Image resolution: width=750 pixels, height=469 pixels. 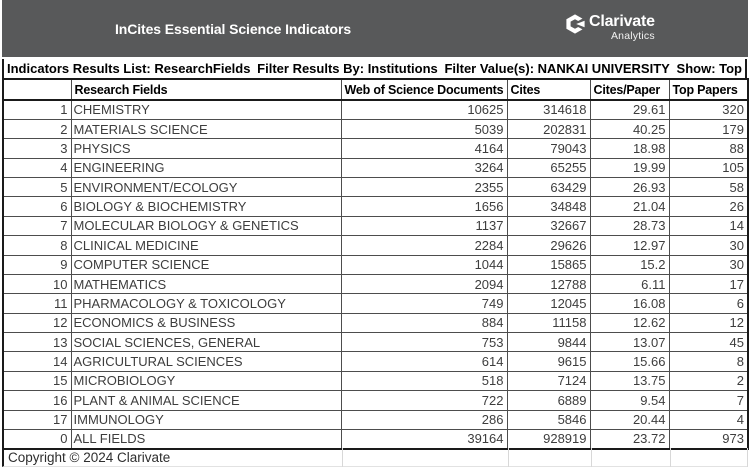 I want to click on col-header-top-papers: Top Papers, so click(x=708, y=89).